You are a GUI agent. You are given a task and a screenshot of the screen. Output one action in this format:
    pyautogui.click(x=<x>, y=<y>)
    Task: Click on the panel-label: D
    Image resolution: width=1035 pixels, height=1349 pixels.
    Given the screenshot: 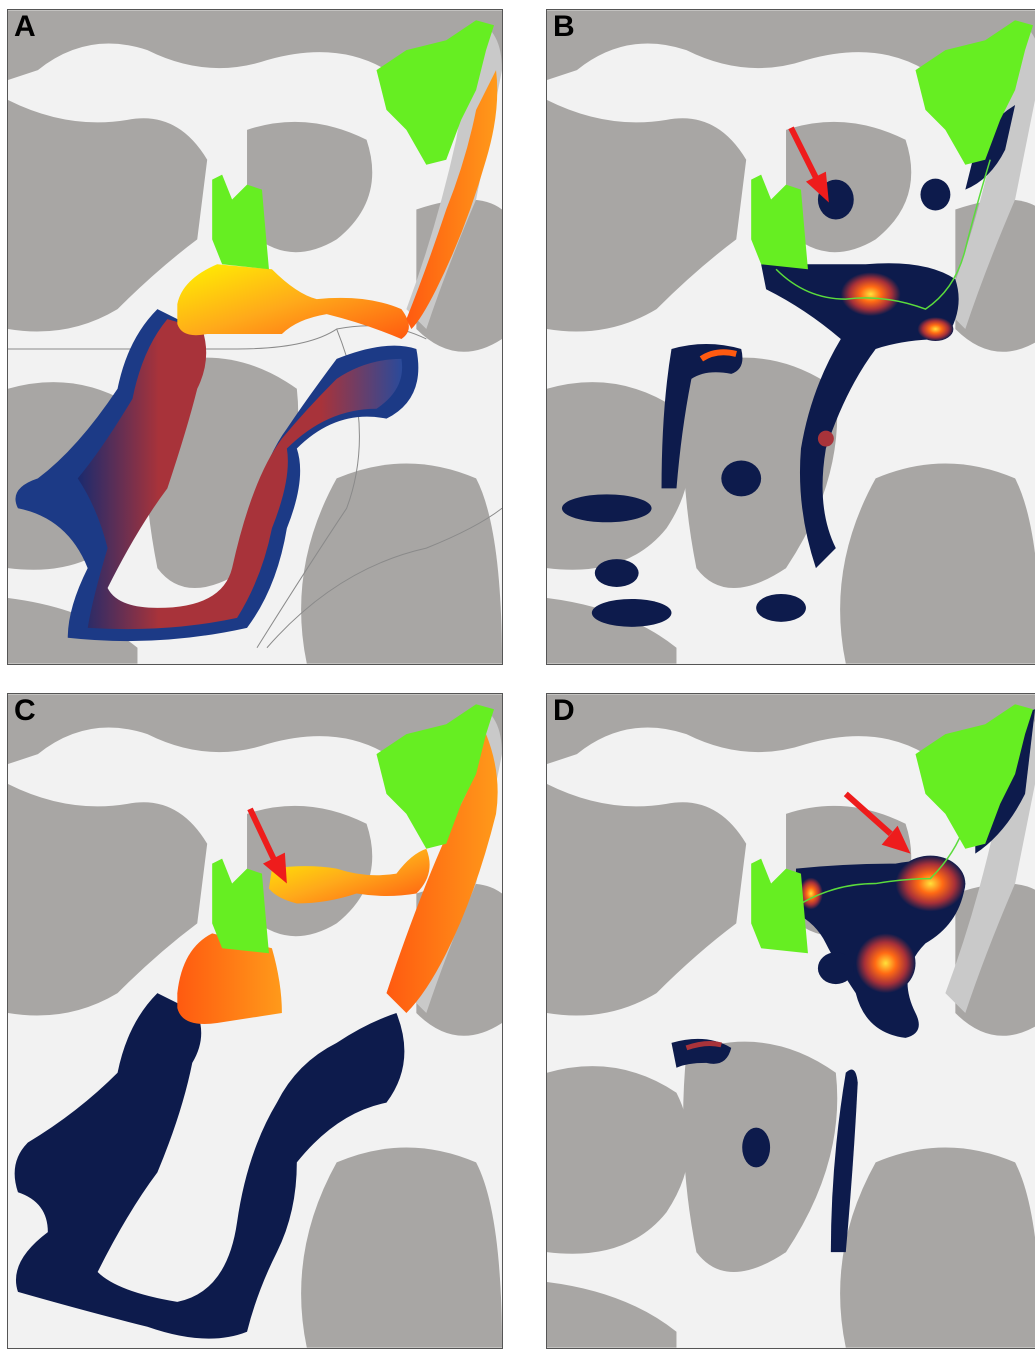 What is the action you would take?
    pyautogui.click(x=564, y=710)
    